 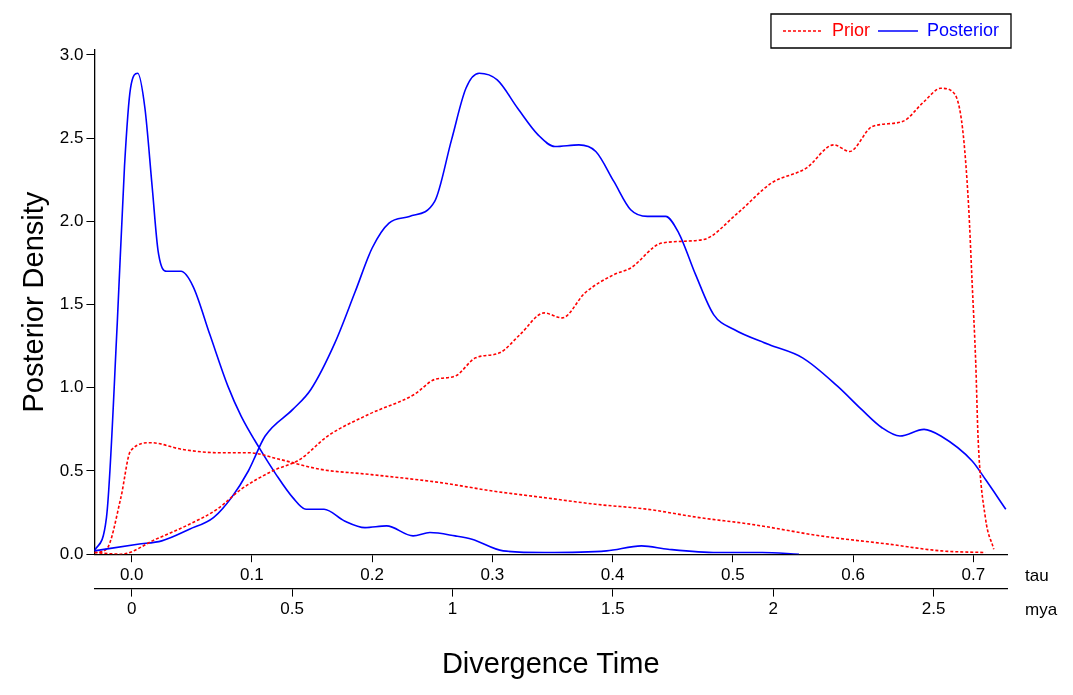 I want to click on y-tick-label: 1.5, so click(x=71, y=304).